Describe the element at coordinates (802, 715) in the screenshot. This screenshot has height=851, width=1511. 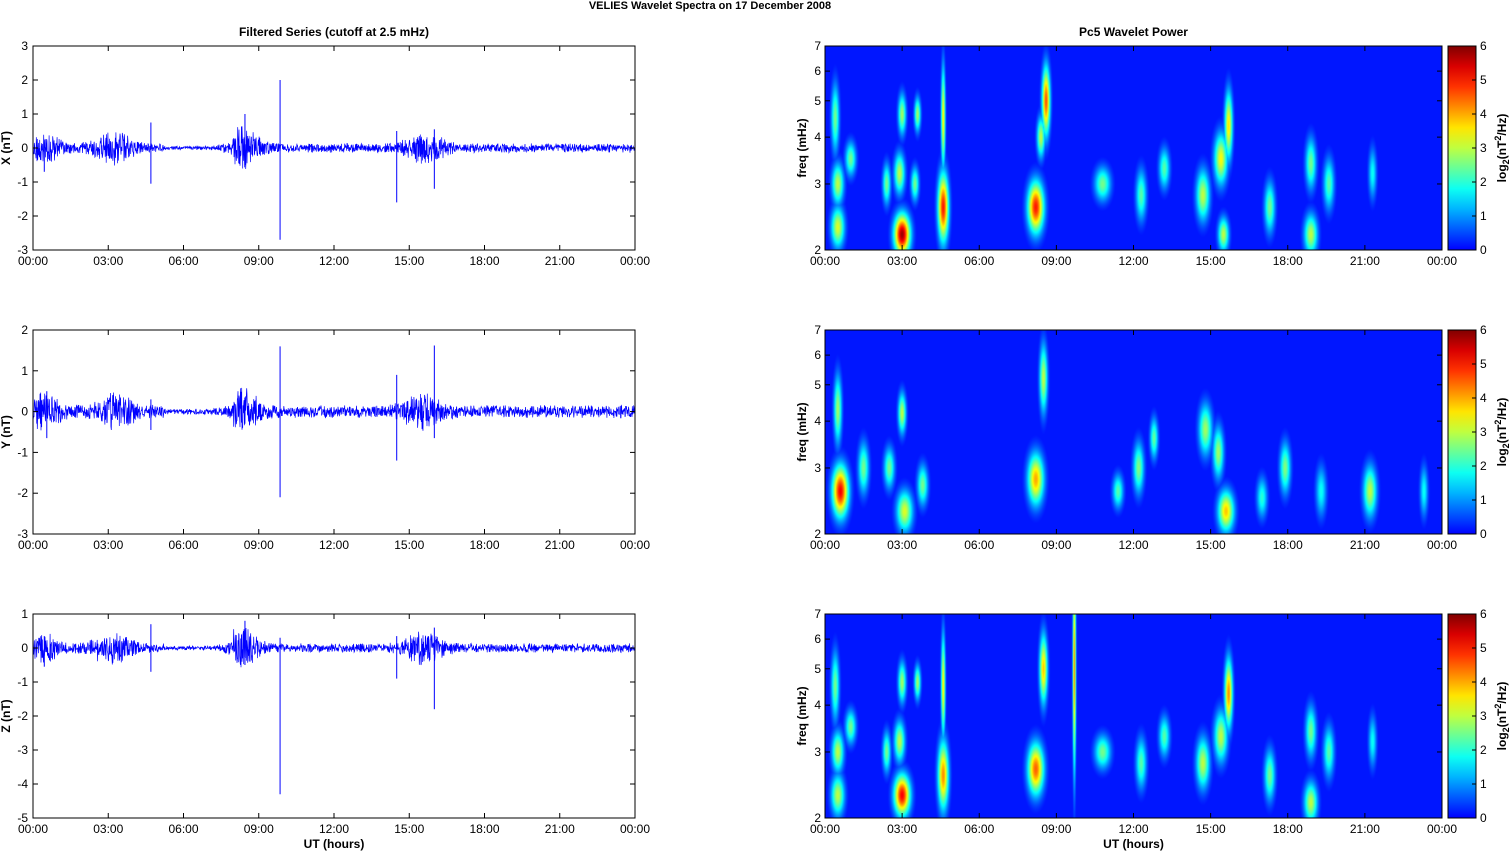
I see `wavelet-ylabel: freq (mHz)` at that location.